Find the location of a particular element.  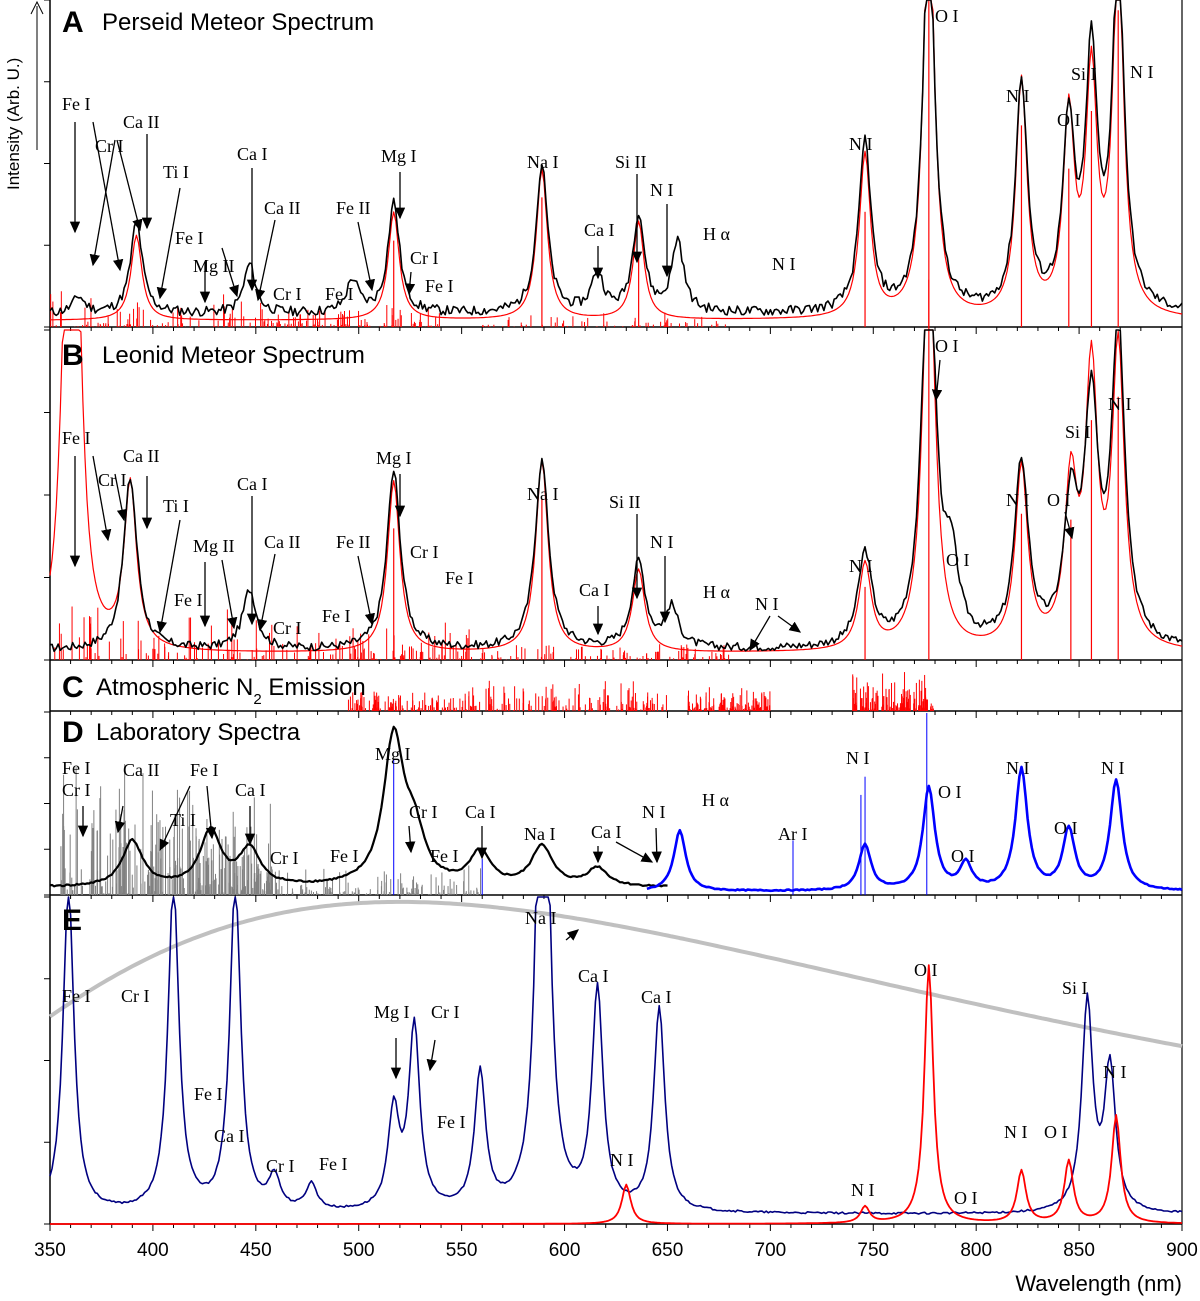

x-tick-label: 450 is located at coordinates (256, 1250).